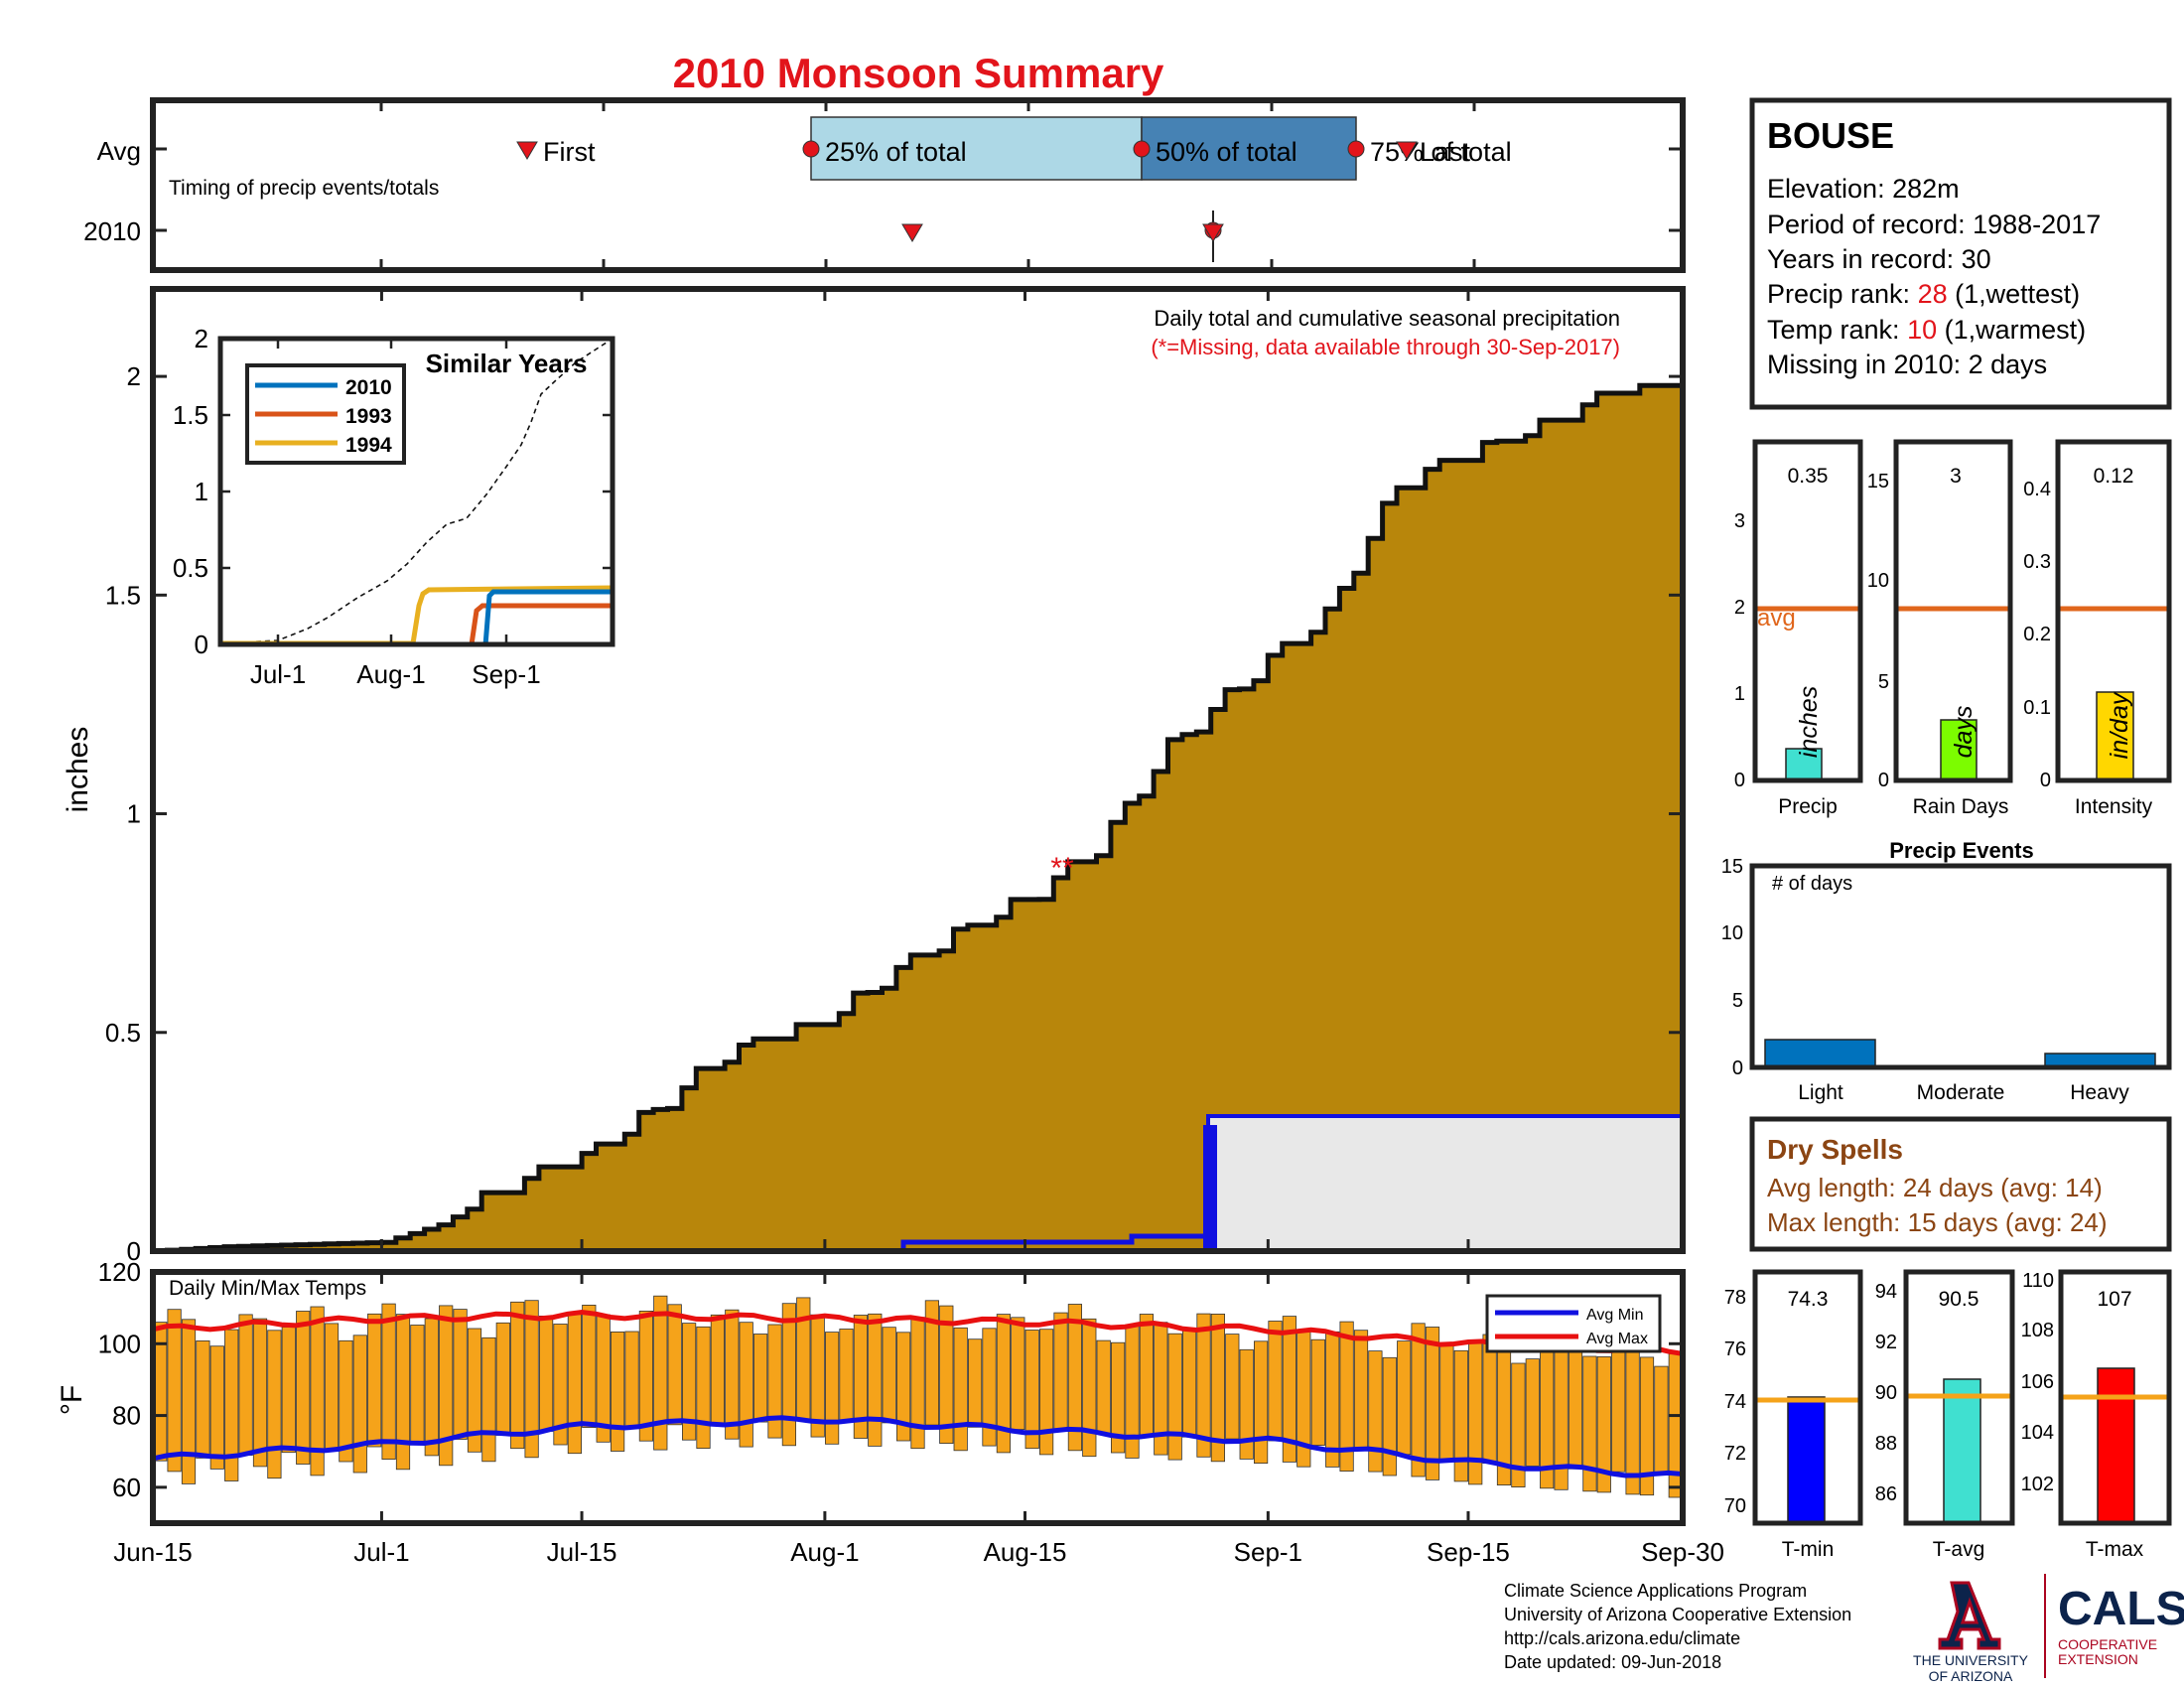  Describe the element at coordinates (1735, 1454) in the screenshot. I see `tmin-ytick-1: 72` at that location.